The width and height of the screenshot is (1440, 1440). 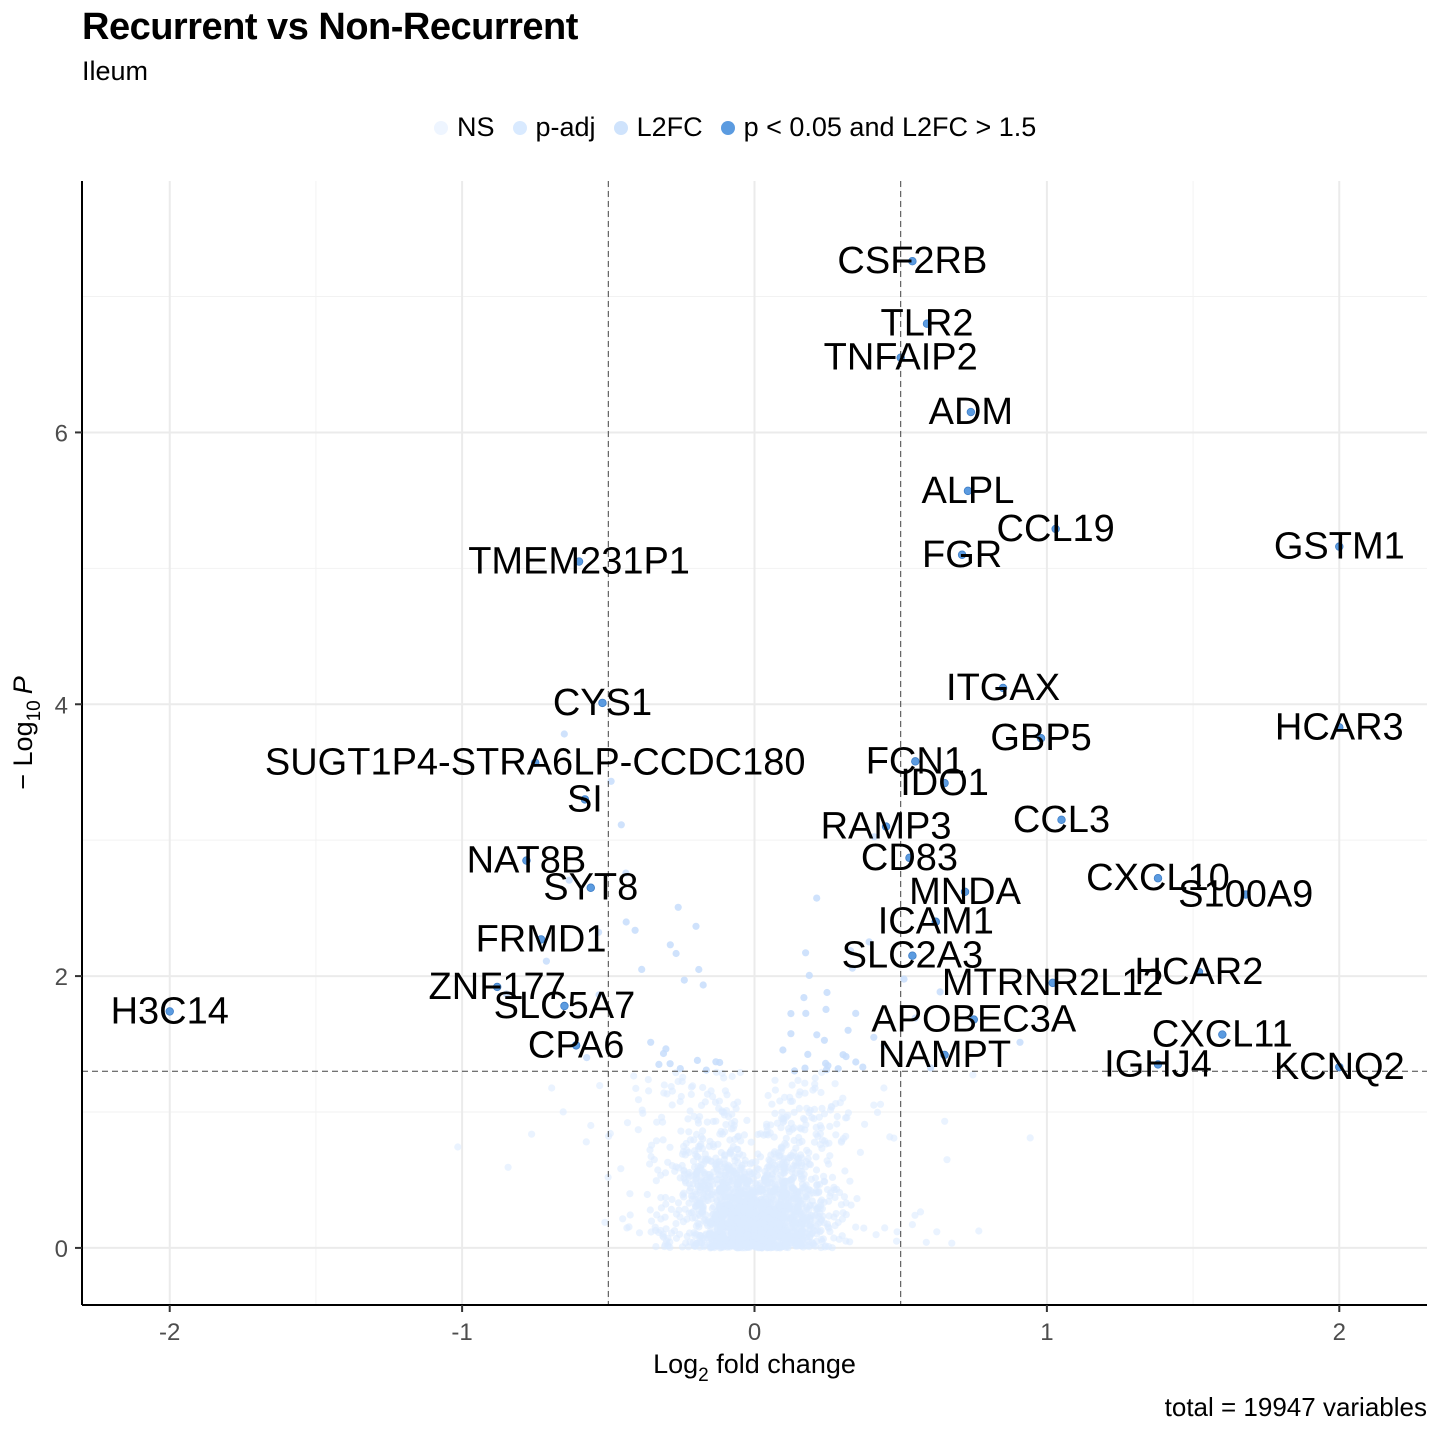 I want to click on gene-label: IGHJ4, so click(x=1158, y=1064).